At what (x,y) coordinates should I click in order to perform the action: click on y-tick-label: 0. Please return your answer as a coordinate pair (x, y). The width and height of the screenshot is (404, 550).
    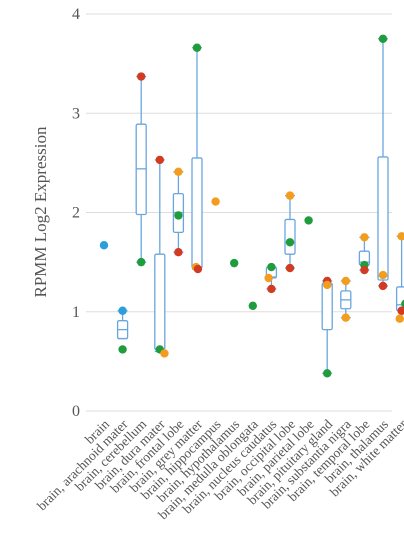
    Looking at the image, I should click on (76, 411).